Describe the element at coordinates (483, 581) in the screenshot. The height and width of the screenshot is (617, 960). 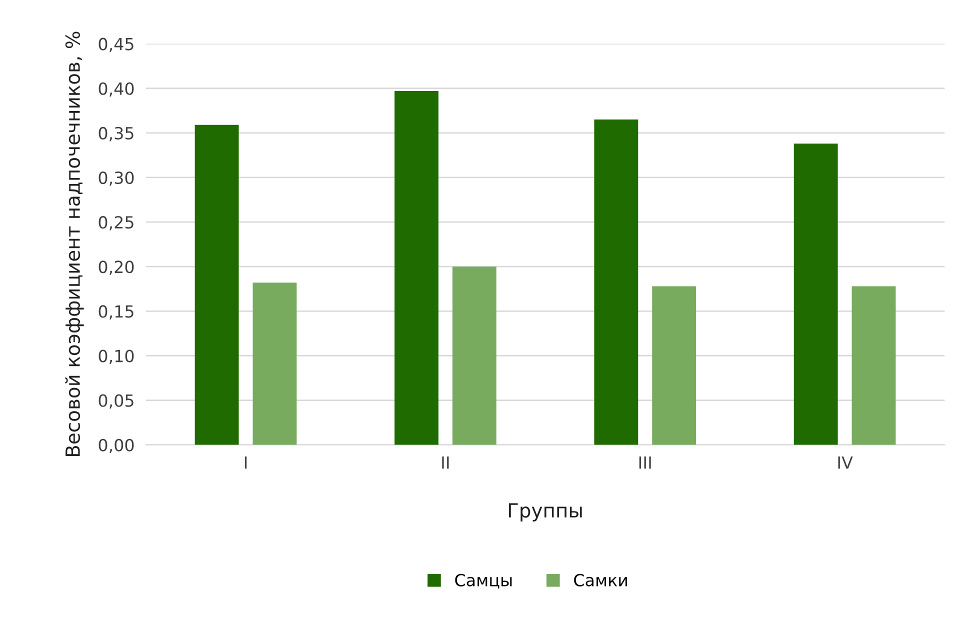
I see `legend-label: Самцы` at that location.